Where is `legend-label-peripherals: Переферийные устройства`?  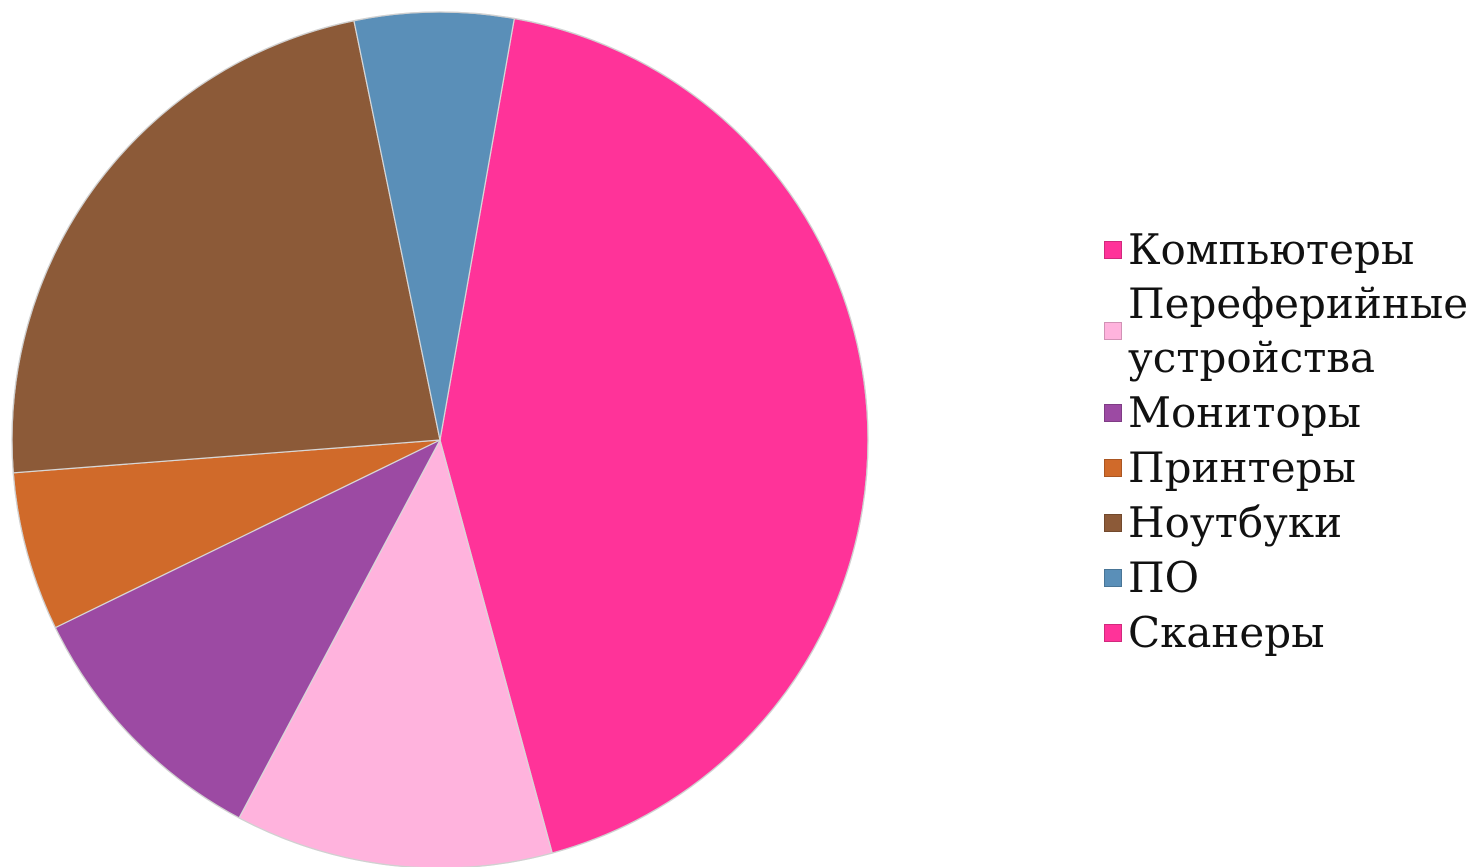
legend-label-peripherals: Переферийные устройства is located at coordinates (1298, 330).